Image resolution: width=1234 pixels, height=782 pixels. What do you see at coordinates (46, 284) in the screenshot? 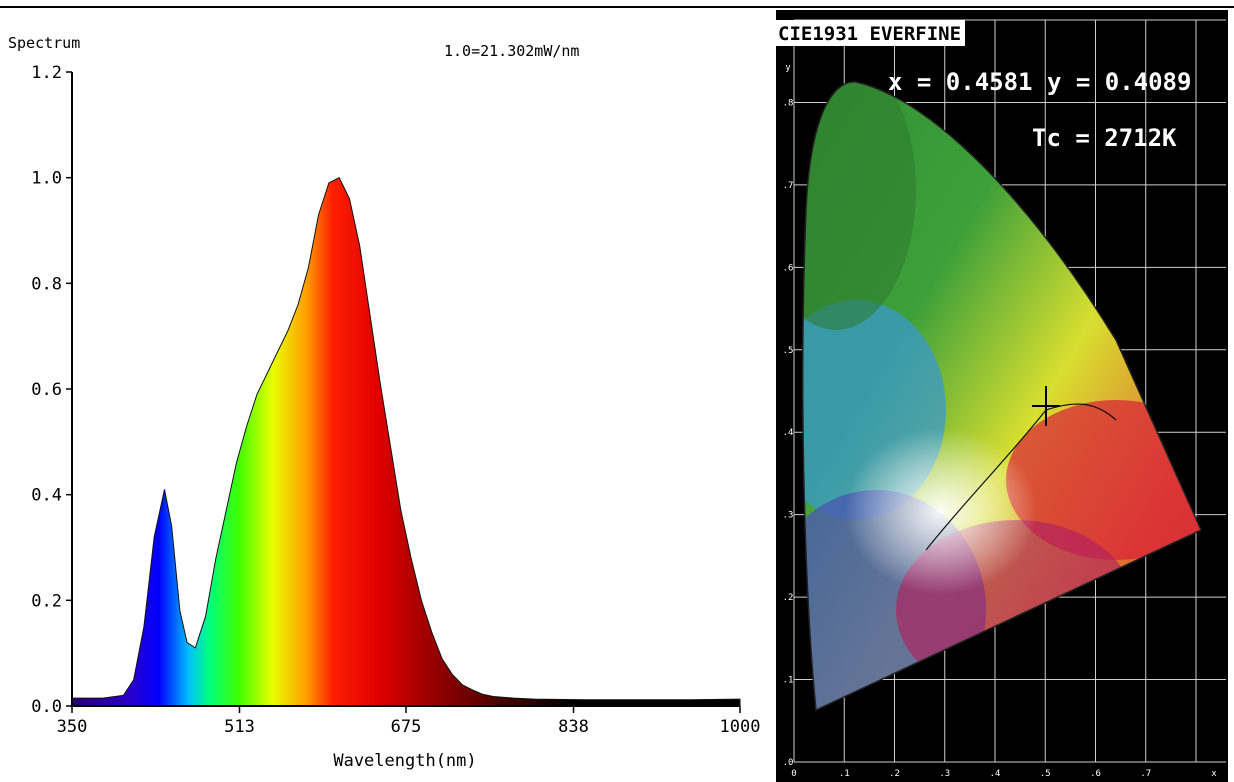
I see `y-tick-label: 0.8` at bounding box center [46, 284].